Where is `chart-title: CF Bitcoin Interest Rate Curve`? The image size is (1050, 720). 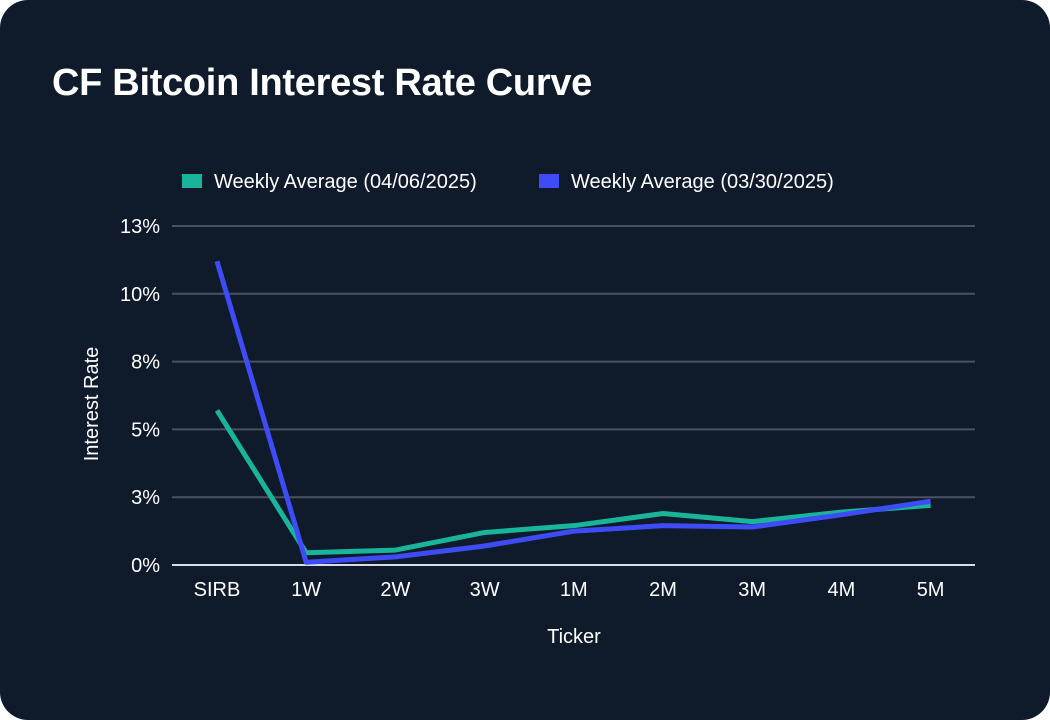
chart-title: CF Bitcoin Interest Rate Curve is located at coordinates (322, 83).